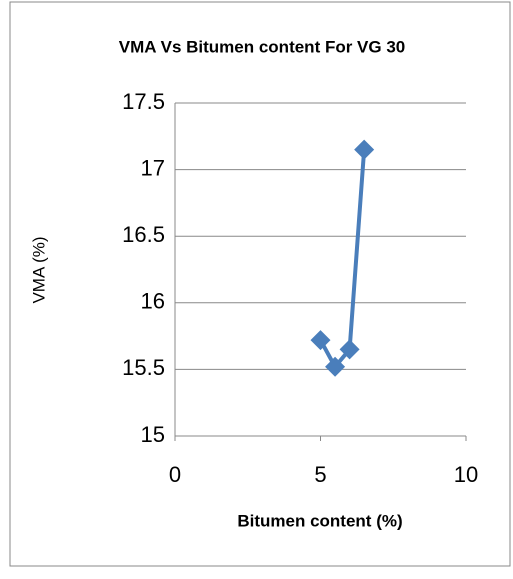  Describe the element at coordinates (153, 301) in the screenshot. I see `y-tick-label: 16` at that location.